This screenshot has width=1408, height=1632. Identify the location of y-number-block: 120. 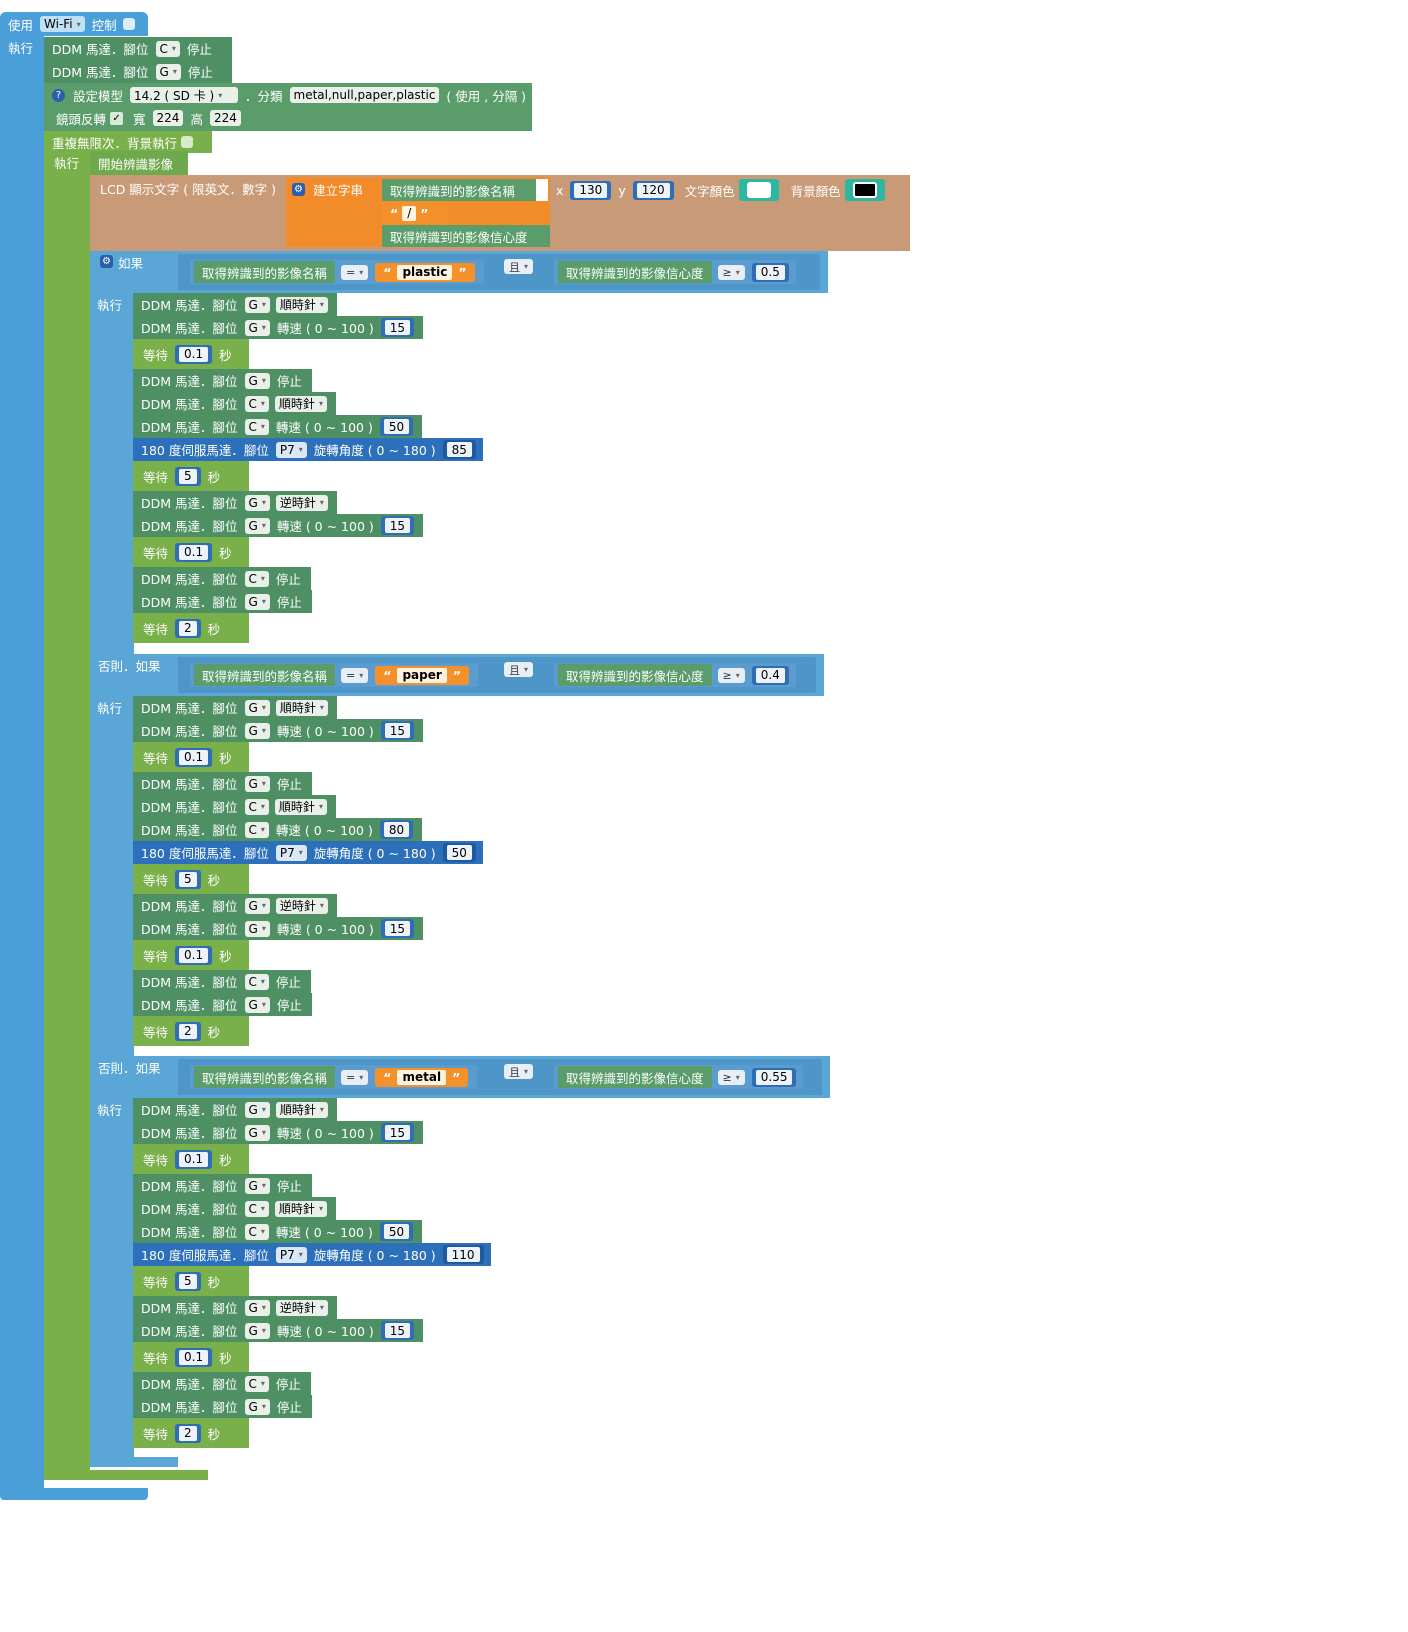
(653, 190).